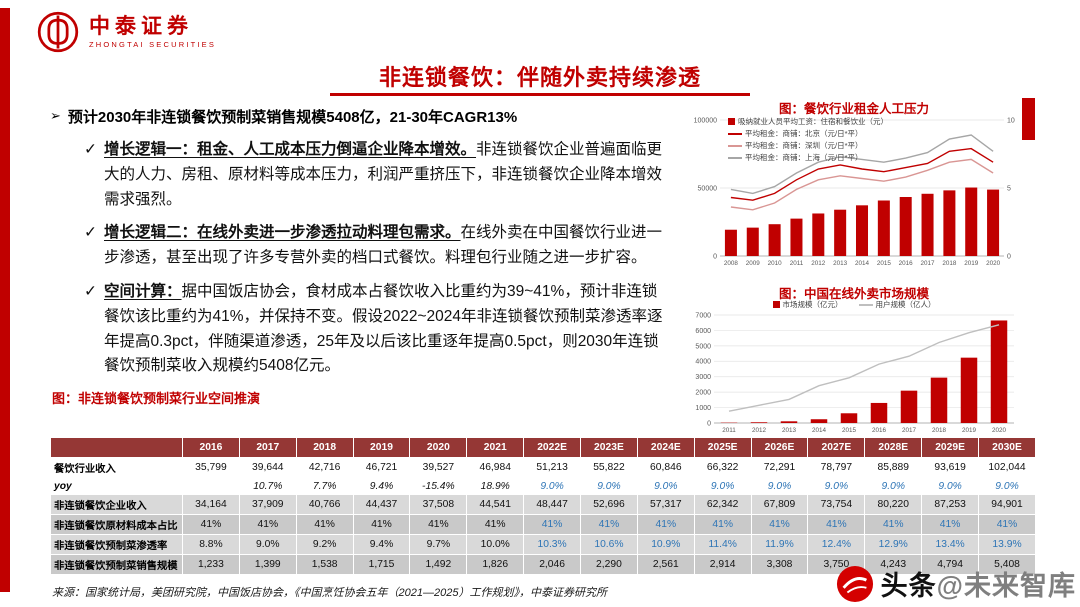 The image size is (1080, 607). I want to click on table-row-label: 餐饮行业收入, so click(116, 467).